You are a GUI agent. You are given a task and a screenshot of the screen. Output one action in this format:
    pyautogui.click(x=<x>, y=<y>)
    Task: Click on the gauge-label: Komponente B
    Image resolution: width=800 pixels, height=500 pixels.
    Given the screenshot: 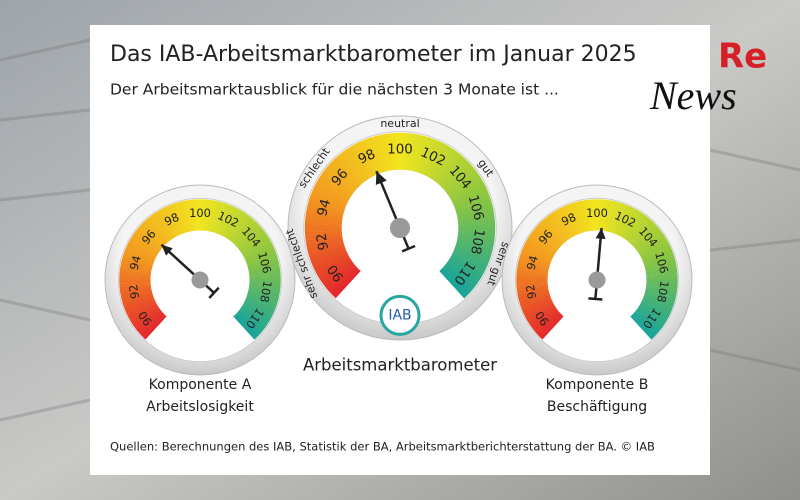 What is the action you would take?
    pyautogui.click(x=597, y=385)
    